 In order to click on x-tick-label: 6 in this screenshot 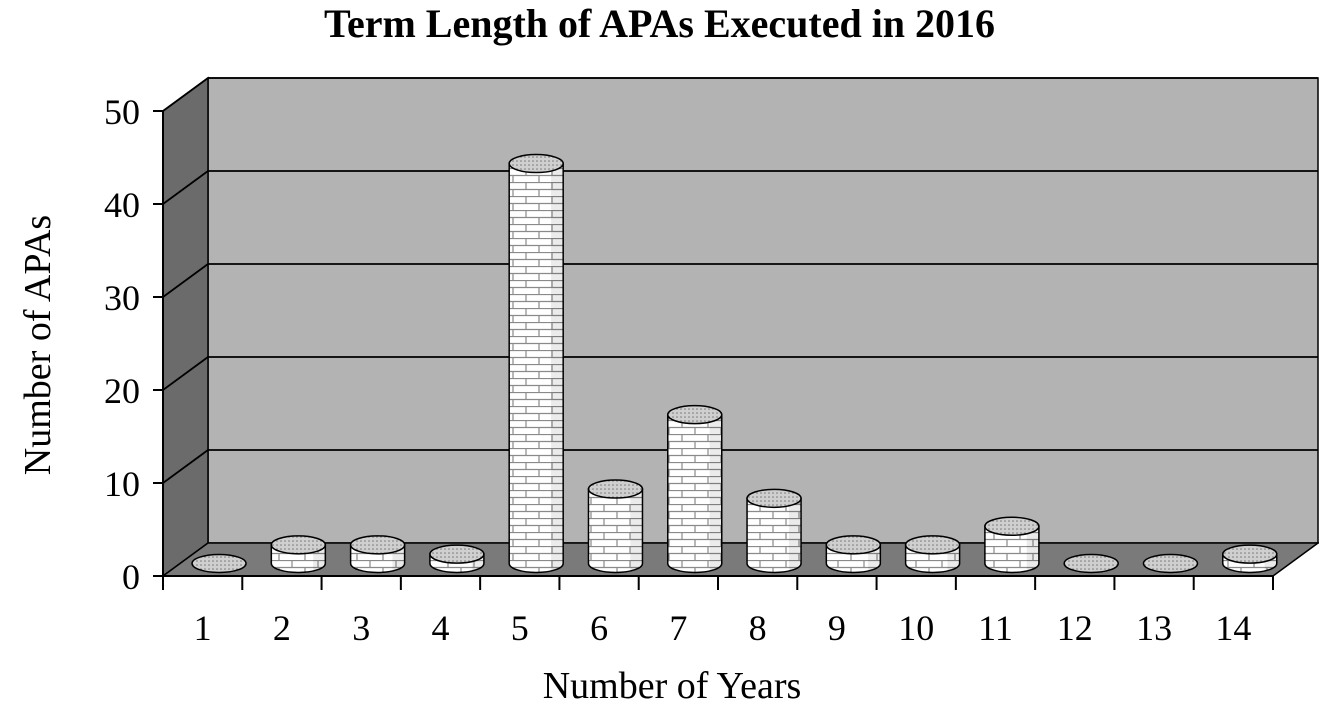, I will do `click(599, 628)`.